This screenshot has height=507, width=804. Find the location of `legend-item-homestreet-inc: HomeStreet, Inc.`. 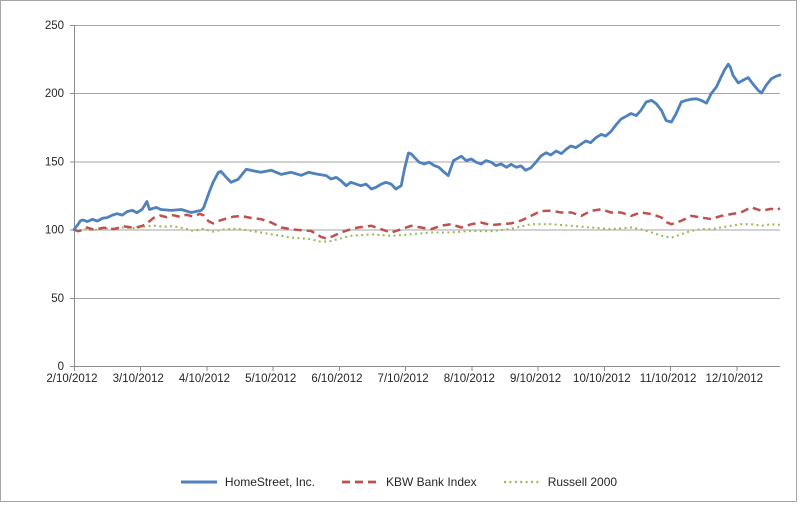

legend-item-homestreet-inc: HomeStreet, Inc. is located at coordinates (247, 482).